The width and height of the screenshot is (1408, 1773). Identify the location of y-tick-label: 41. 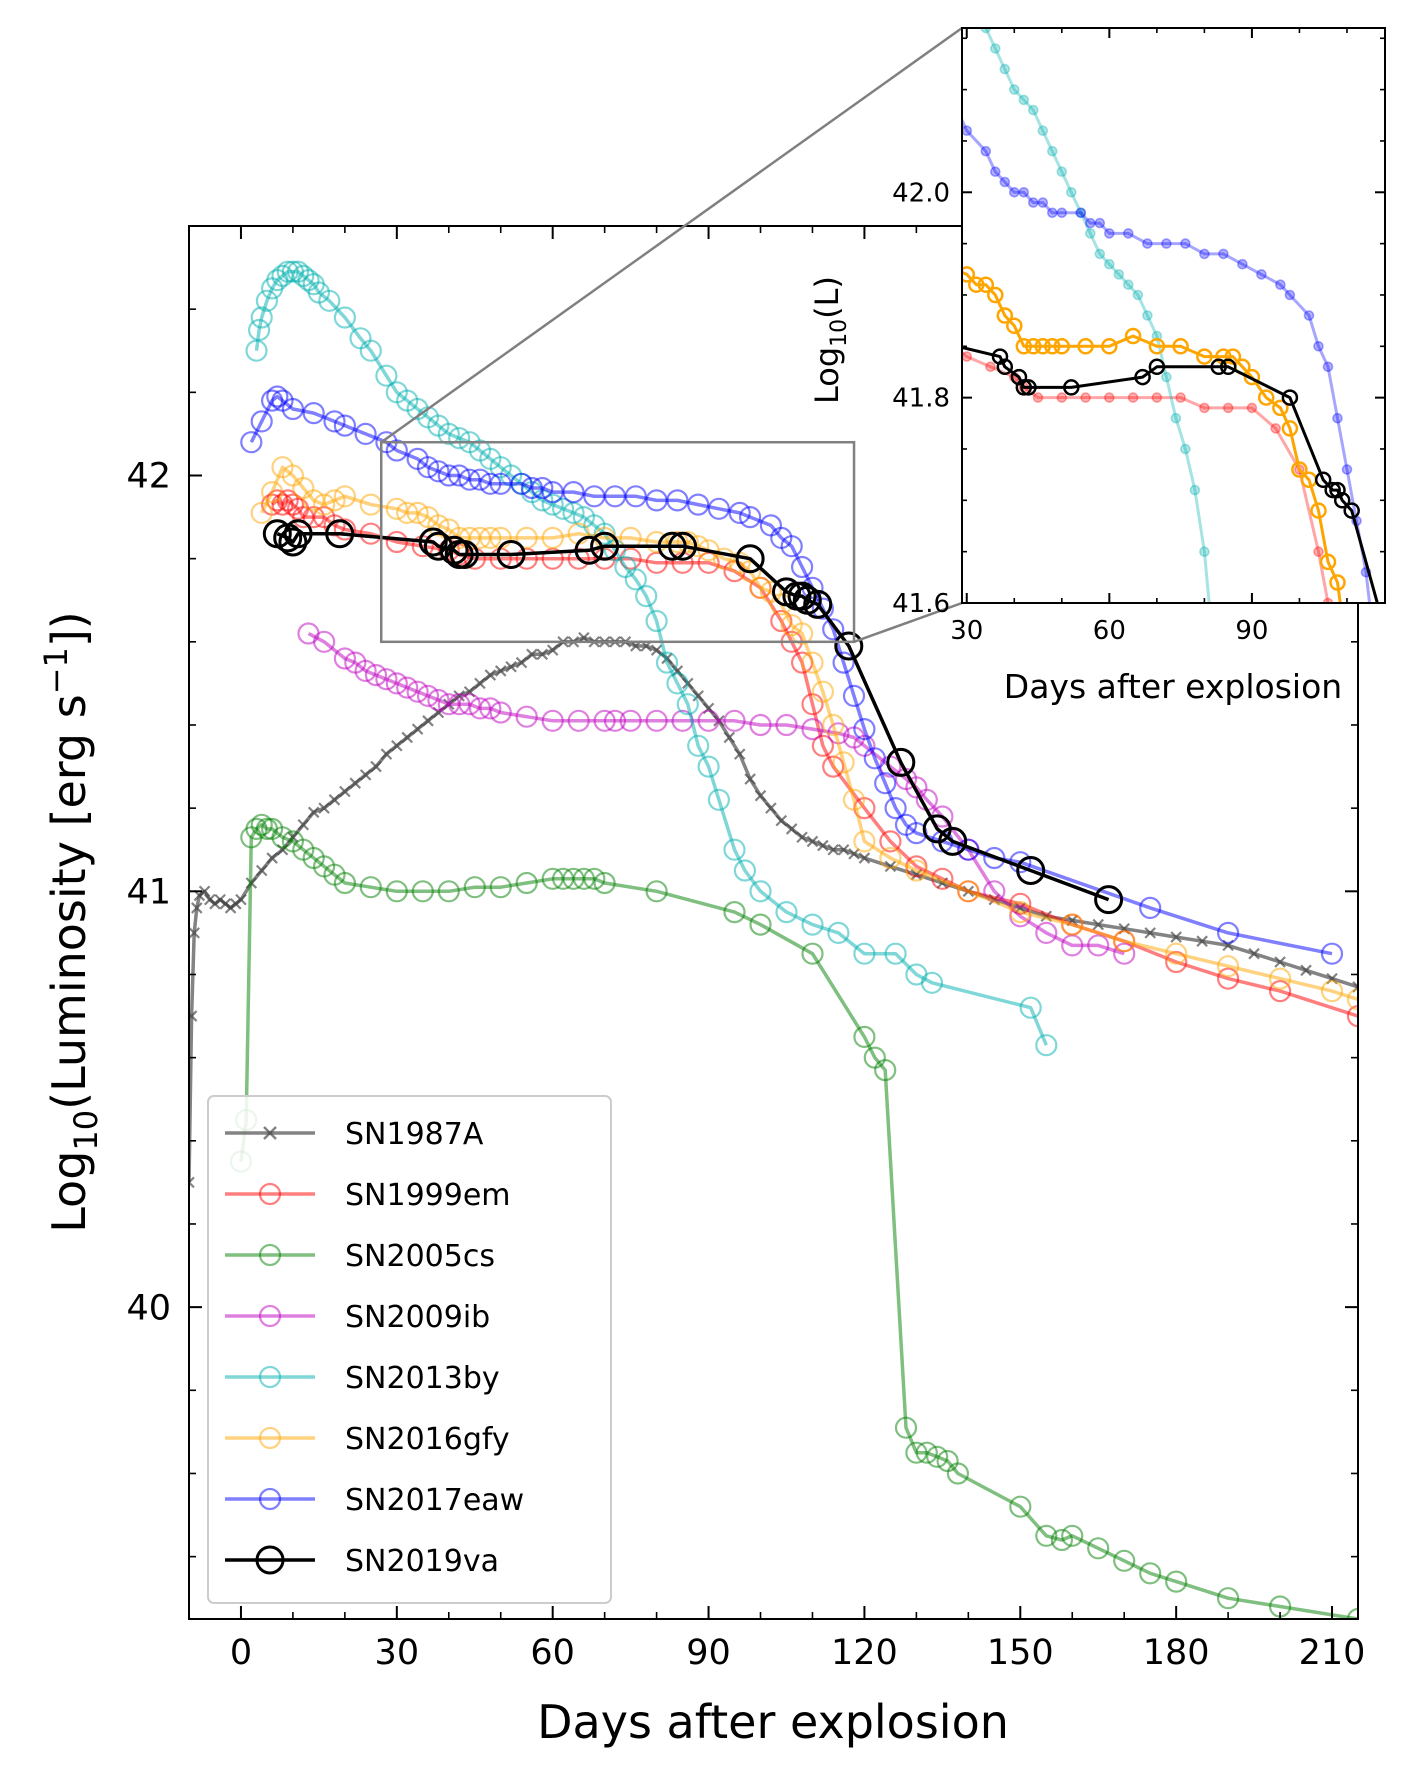
(148, 893).